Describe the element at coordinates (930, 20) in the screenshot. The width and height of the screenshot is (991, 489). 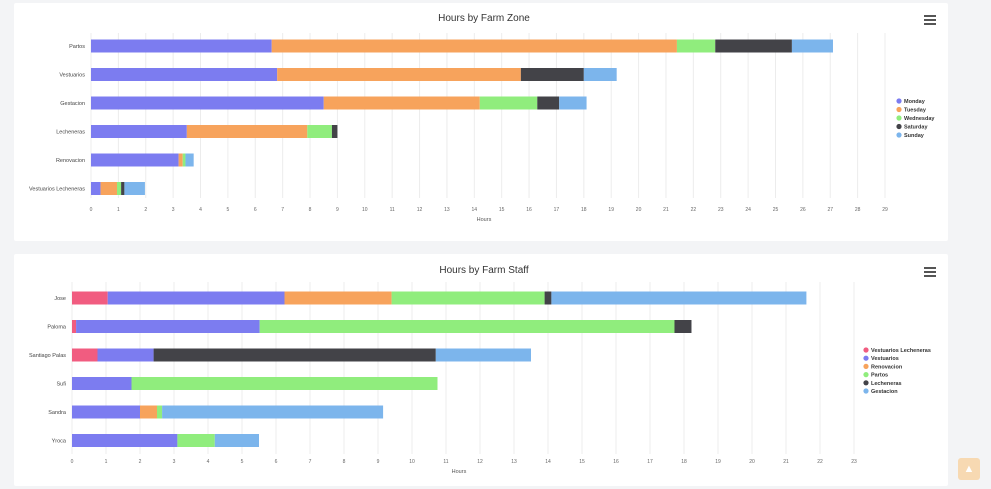
I see `zone-chart-menu-button` at that location.